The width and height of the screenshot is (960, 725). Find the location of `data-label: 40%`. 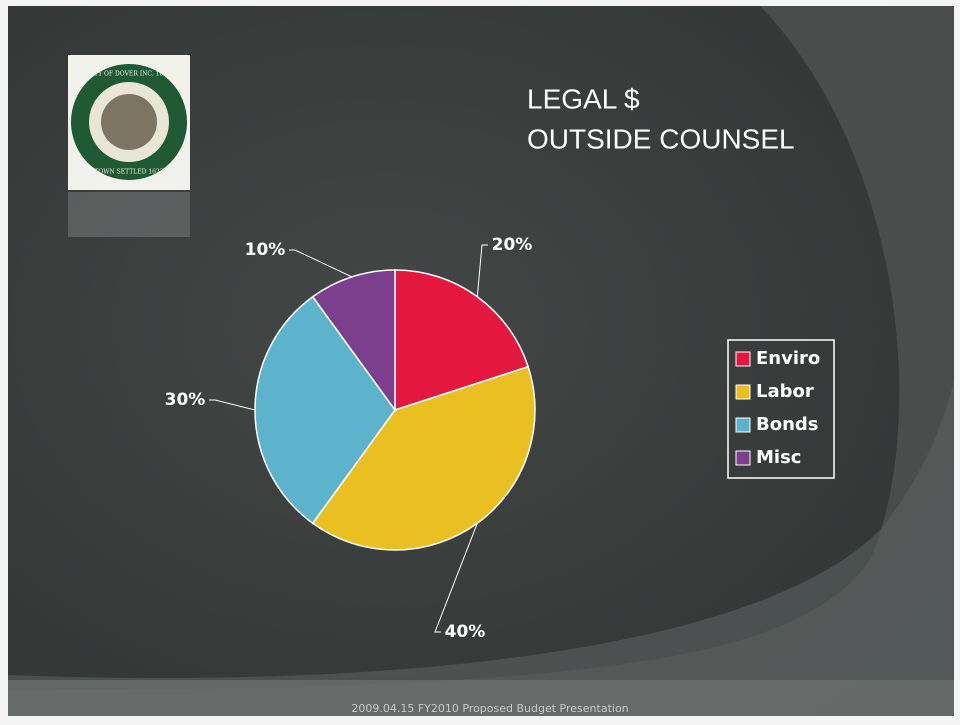

data-label: 40% is located at coordinates (465, 632).